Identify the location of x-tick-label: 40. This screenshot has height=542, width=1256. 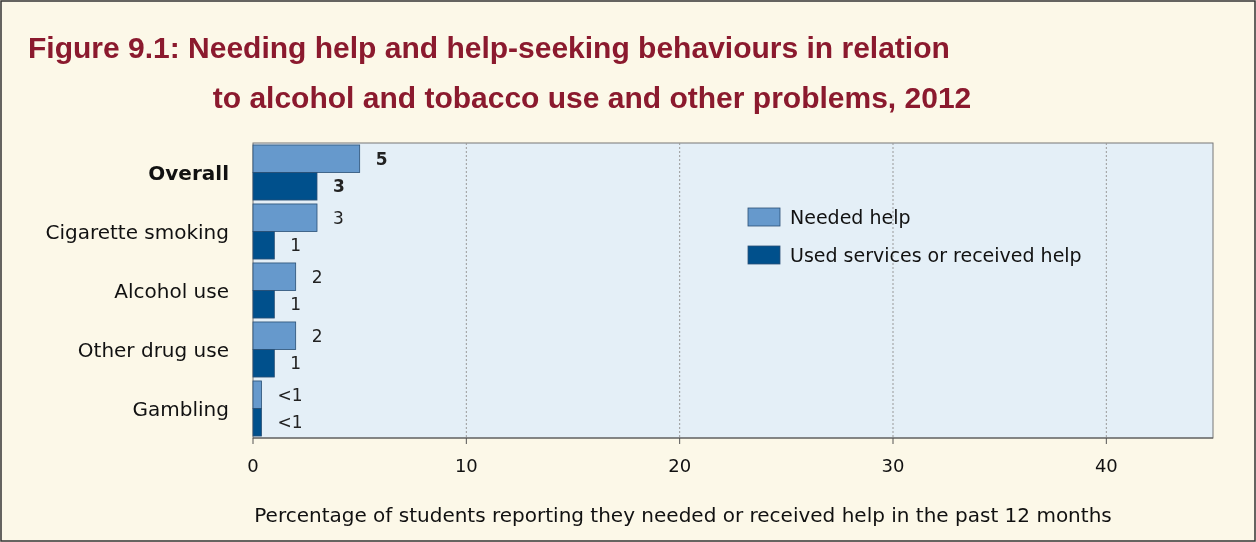
(1106, 465).